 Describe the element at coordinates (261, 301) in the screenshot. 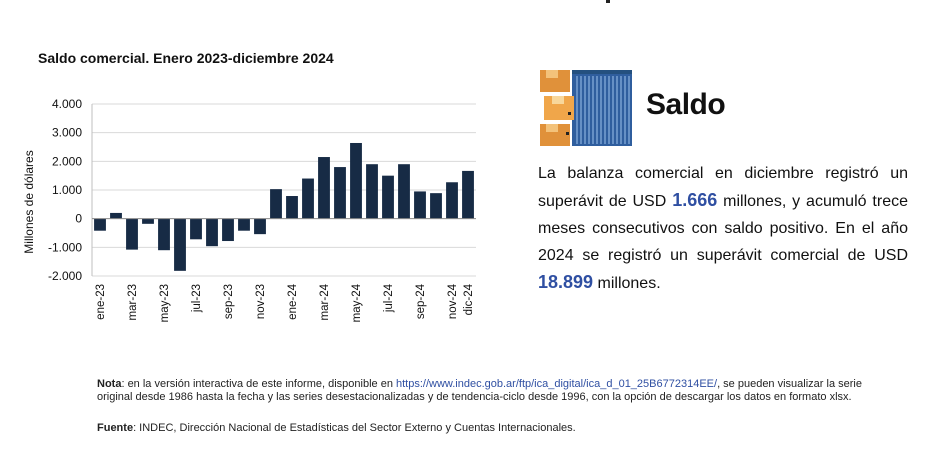

I see `x-tick-label: nov-23` at that location.